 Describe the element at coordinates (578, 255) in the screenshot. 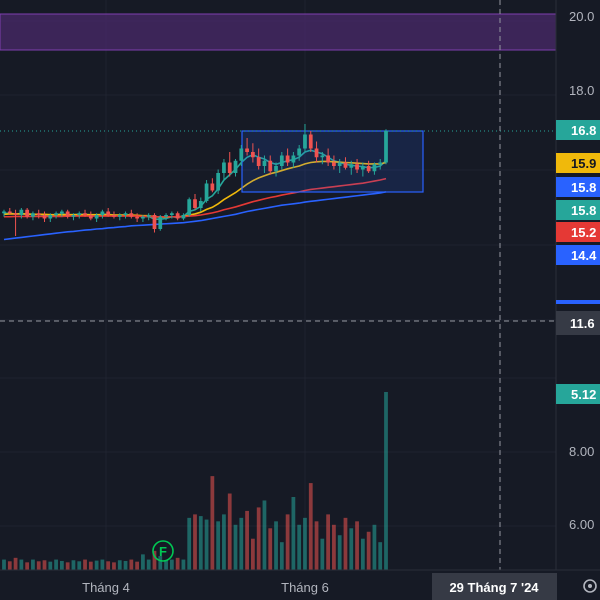

I see `price-badge-ma-blue: 14.4` at that location.